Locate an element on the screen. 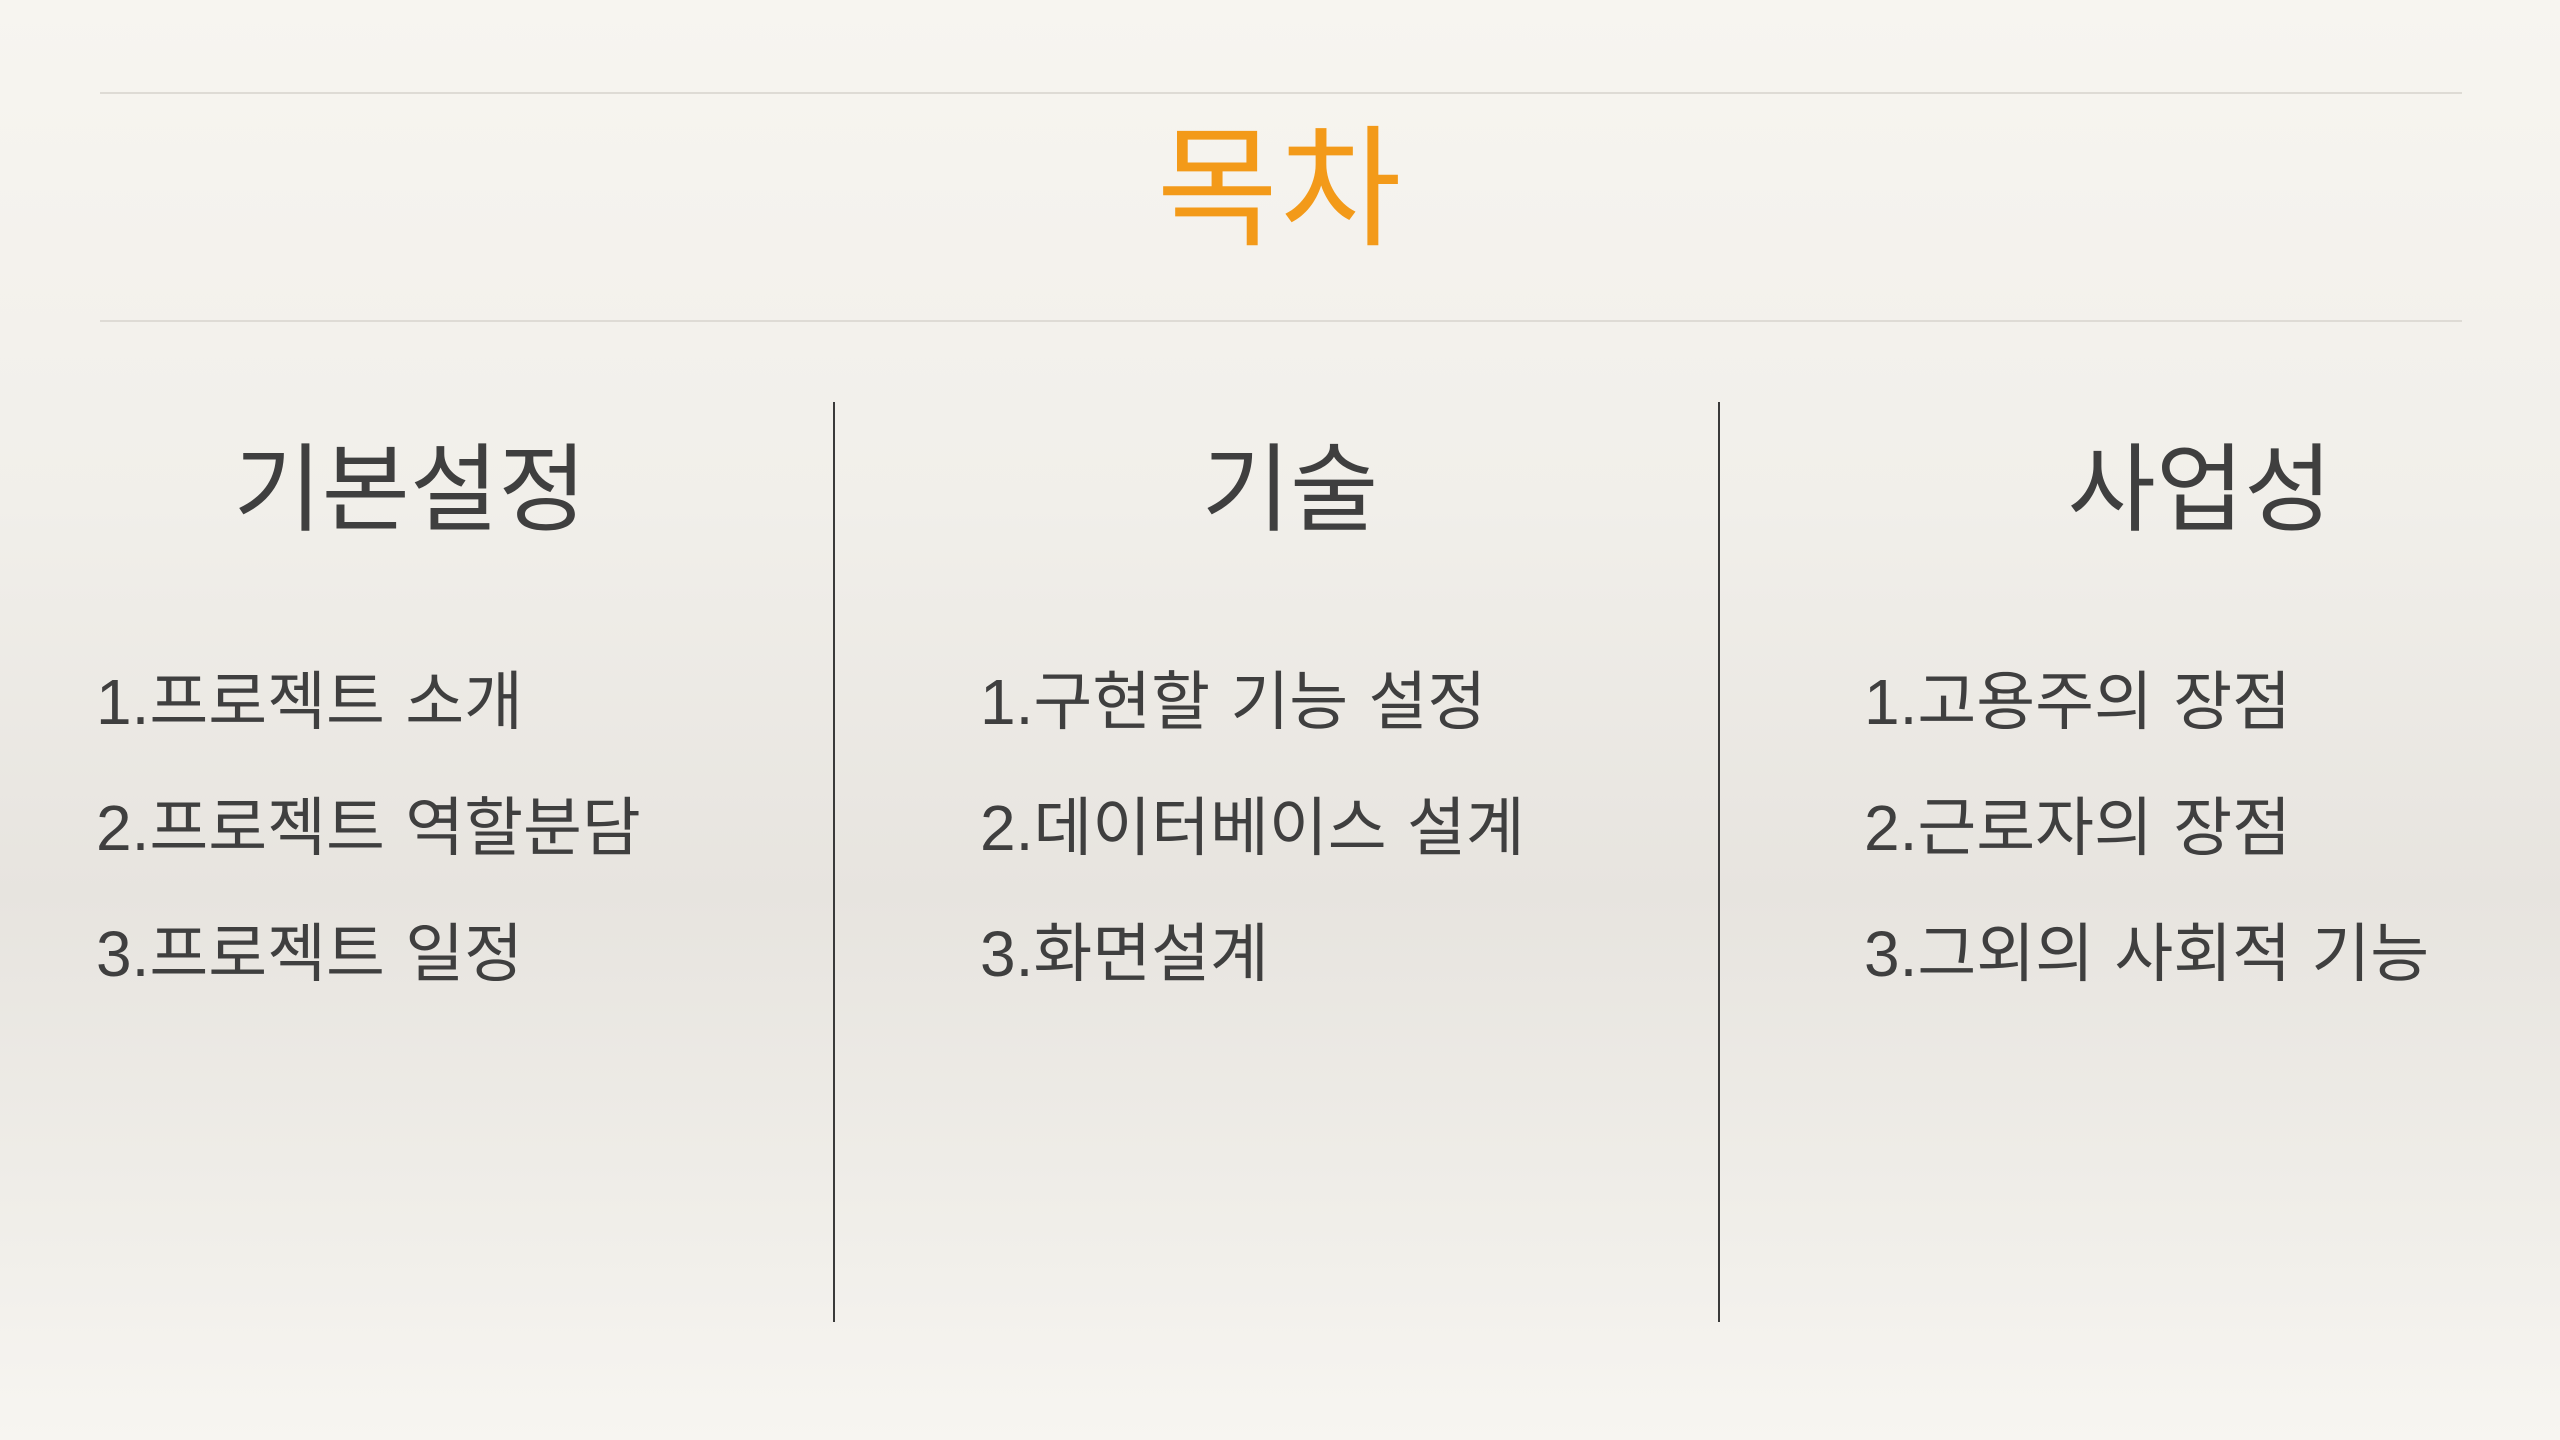 Image resolution: width=2560 pixels, height=1440 pixels. top-rule is located at coordinates (1281, 93).